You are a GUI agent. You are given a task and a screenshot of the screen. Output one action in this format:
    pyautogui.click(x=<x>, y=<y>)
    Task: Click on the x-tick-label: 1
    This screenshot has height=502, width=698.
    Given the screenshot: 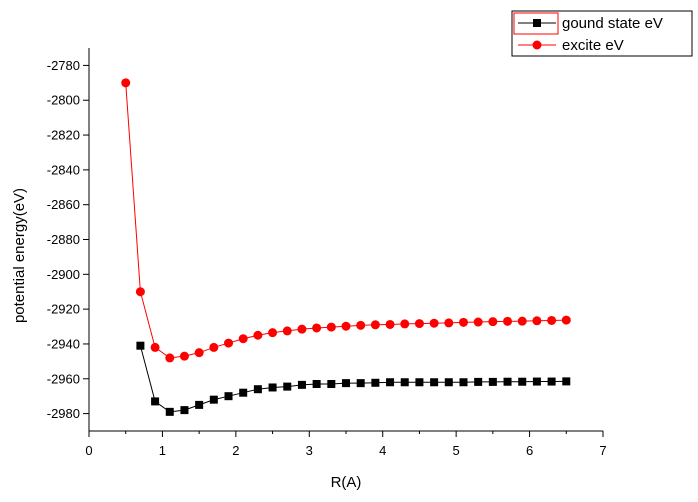 What is the action you would take?
    pyautogui.click(x=162, y=450)
    